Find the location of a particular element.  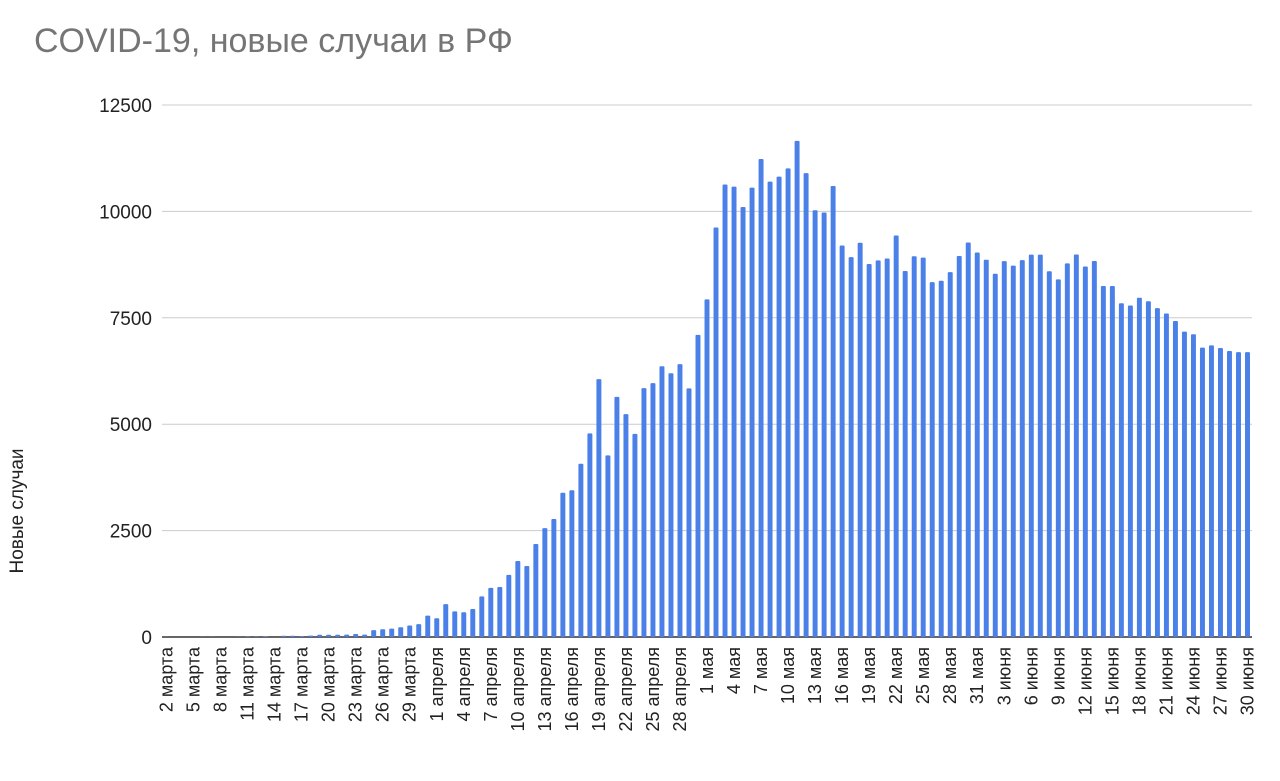

x-tick-label: 8 марта is located at coordinates (221, 679).